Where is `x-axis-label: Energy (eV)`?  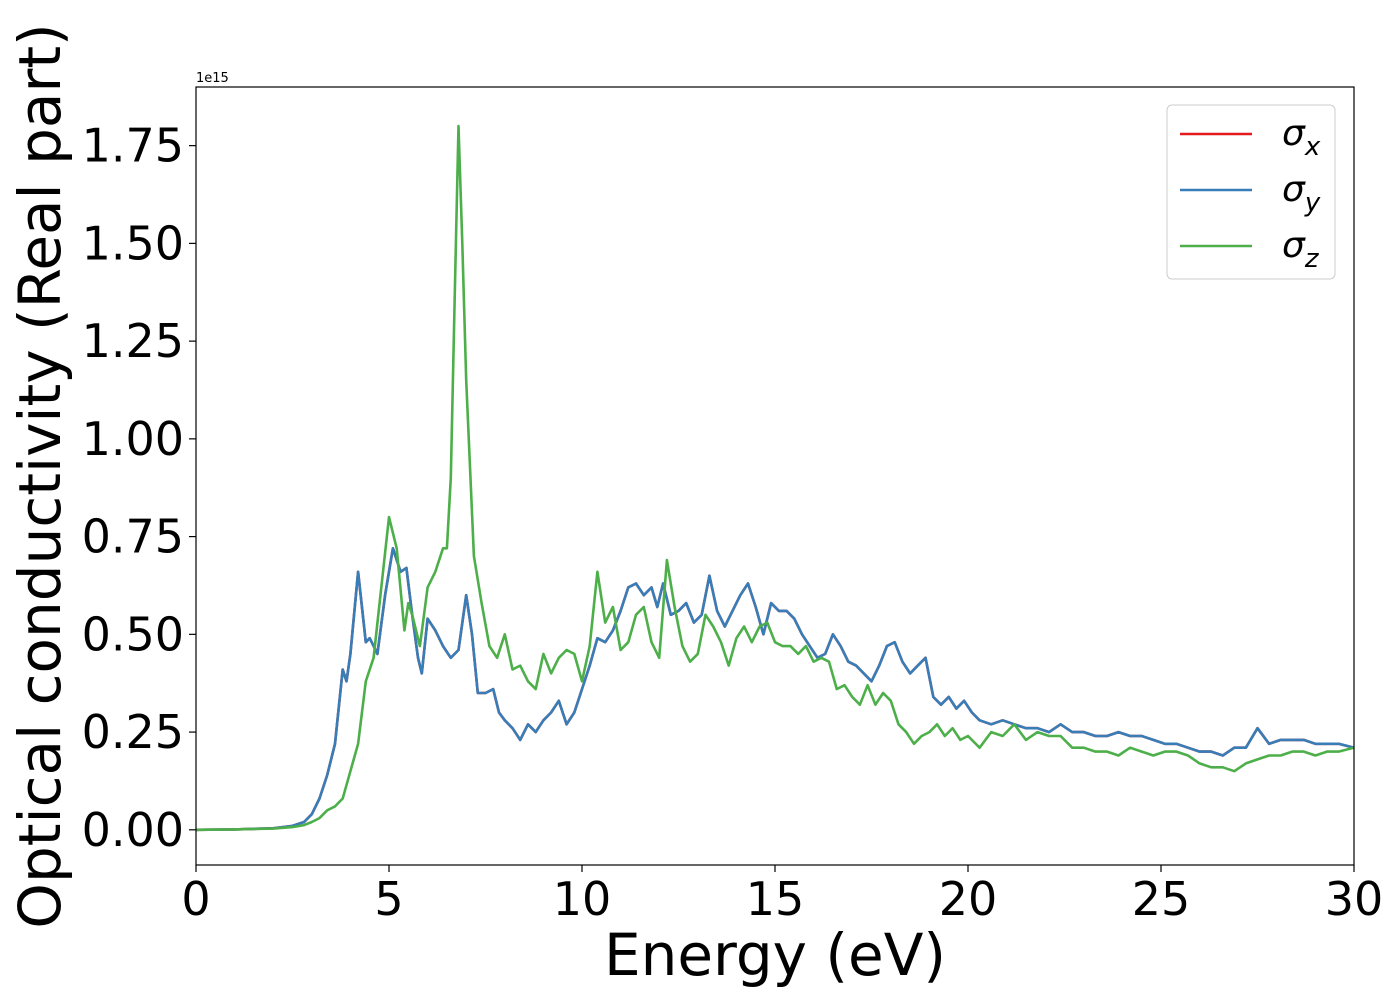
x-axis-label: Energy (eV) is located at coordinates (775, 955).